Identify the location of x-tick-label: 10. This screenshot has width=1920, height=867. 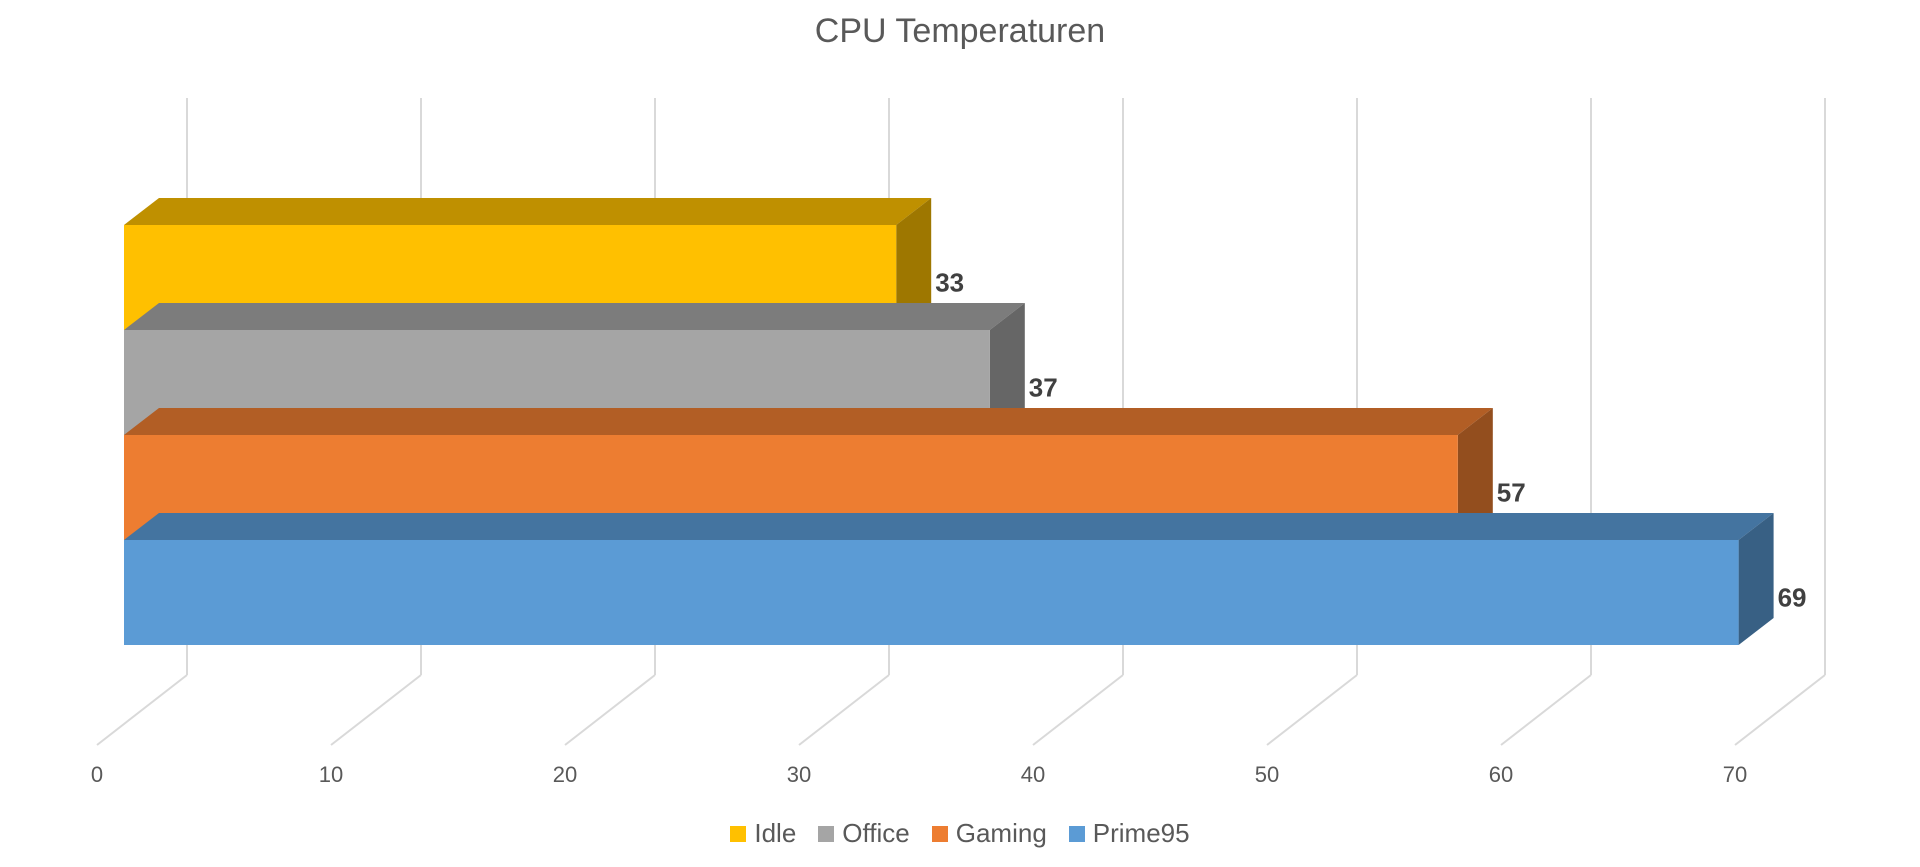
(331, 774).